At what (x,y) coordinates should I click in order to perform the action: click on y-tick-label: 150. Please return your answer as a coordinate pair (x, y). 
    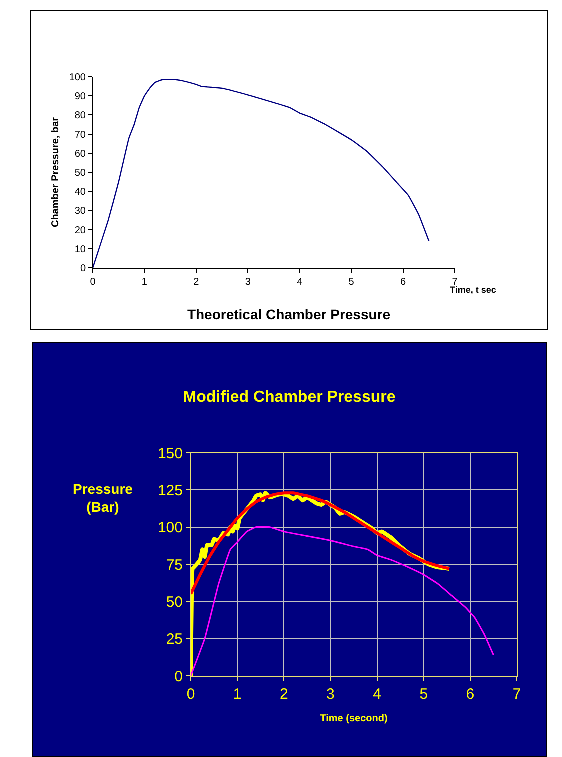
    Looking at the image, I should click on (170, 453).